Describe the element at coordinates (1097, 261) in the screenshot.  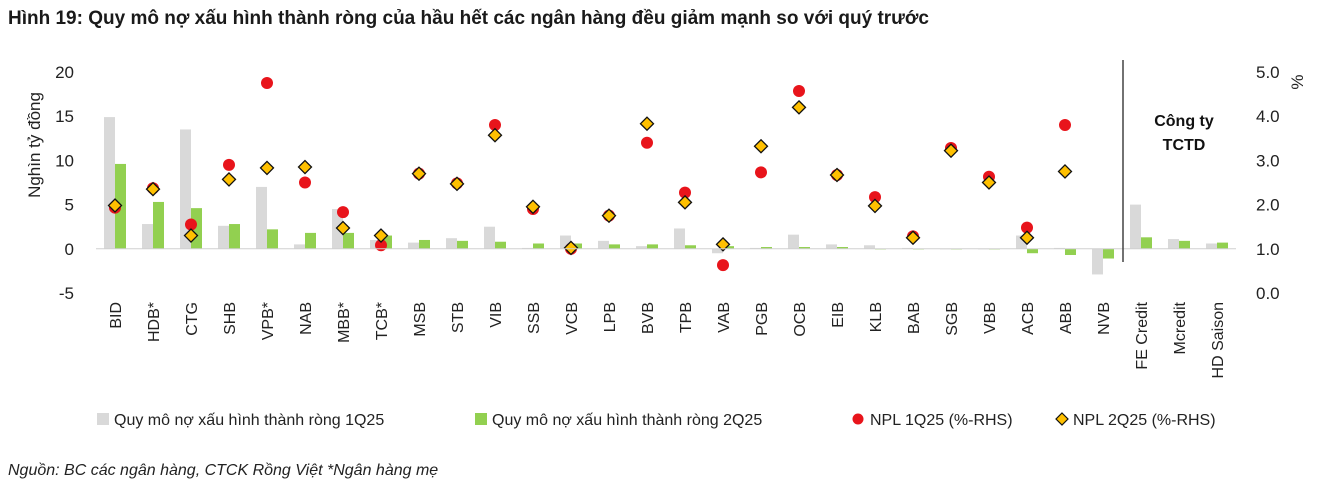
I see `bar-1q25-nvb` at that location.